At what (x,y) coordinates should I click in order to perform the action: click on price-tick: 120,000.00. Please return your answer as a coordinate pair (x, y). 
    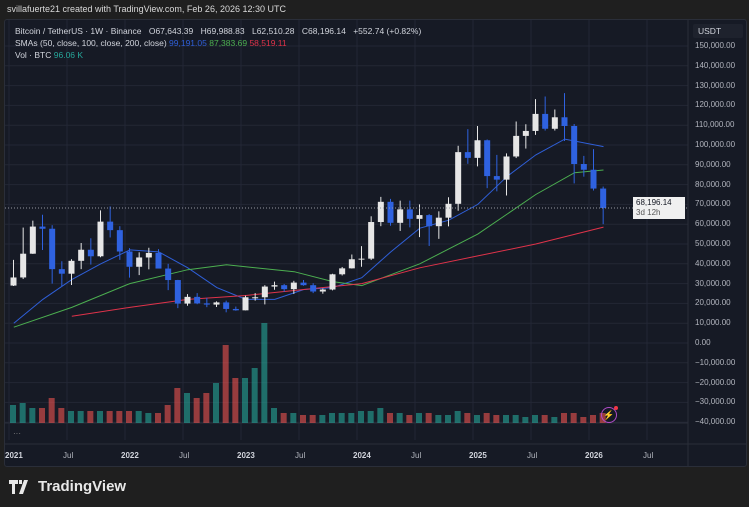
    Looking at the image, I should click on (715, 105).